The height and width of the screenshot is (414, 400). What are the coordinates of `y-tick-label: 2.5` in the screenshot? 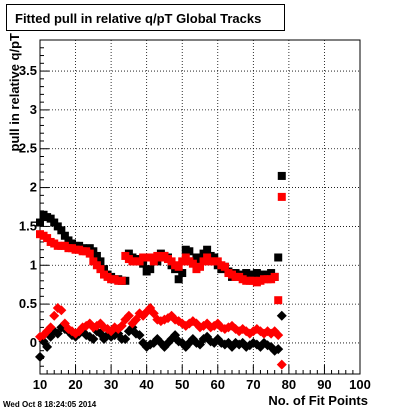 It's located at (28, 148).